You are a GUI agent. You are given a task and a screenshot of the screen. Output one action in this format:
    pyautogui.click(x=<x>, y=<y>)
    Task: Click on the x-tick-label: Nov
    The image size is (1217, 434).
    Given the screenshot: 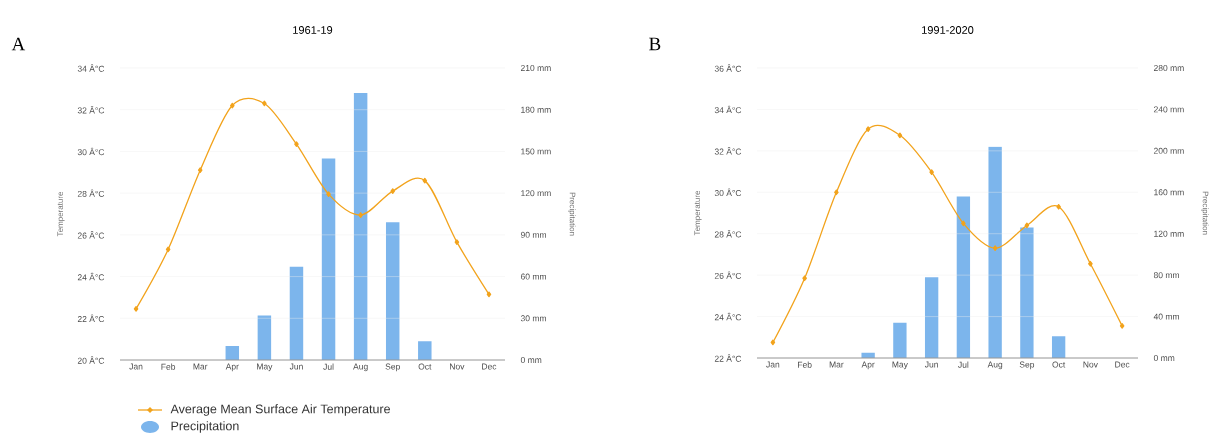 What is the action you would take?
    pyautogui.click(x=457, y=366)
    